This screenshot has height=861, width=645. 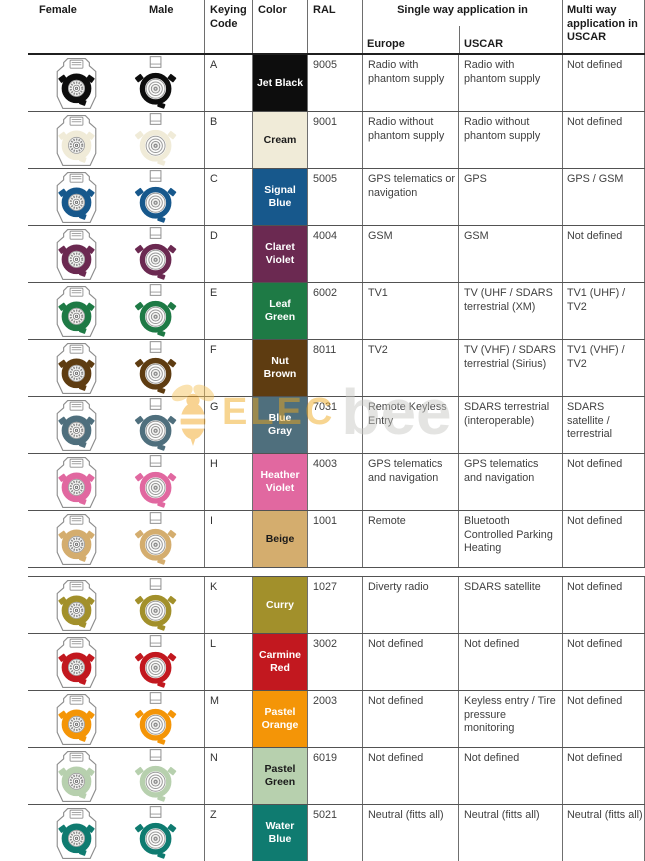 What do you see at coordinates (510, 539) in the screenshot?
I see `uscar-application-cell: Bluetooth Controlled Parking Heating` at bounding box center [510, 539].